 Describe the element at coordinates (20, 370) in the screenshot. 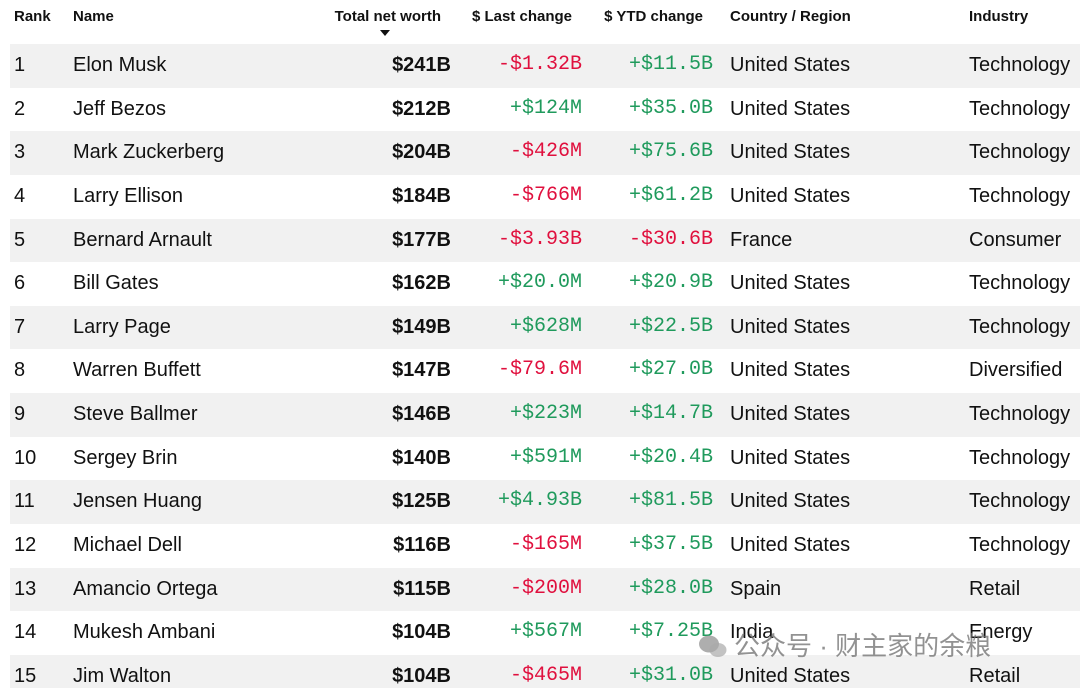

I see `rank: 8` at that location.